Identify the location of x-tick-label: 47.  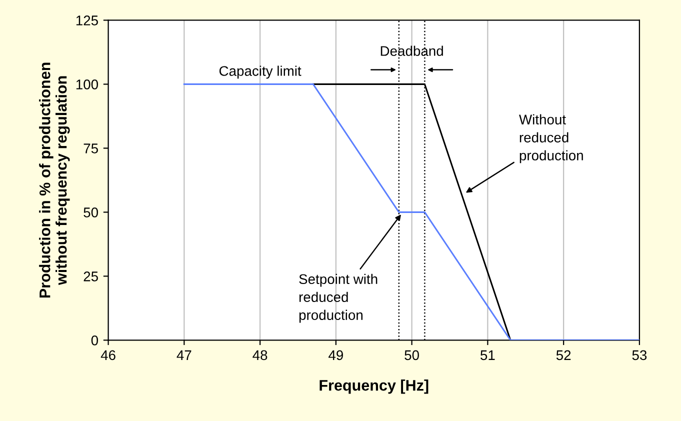
(184, 355).